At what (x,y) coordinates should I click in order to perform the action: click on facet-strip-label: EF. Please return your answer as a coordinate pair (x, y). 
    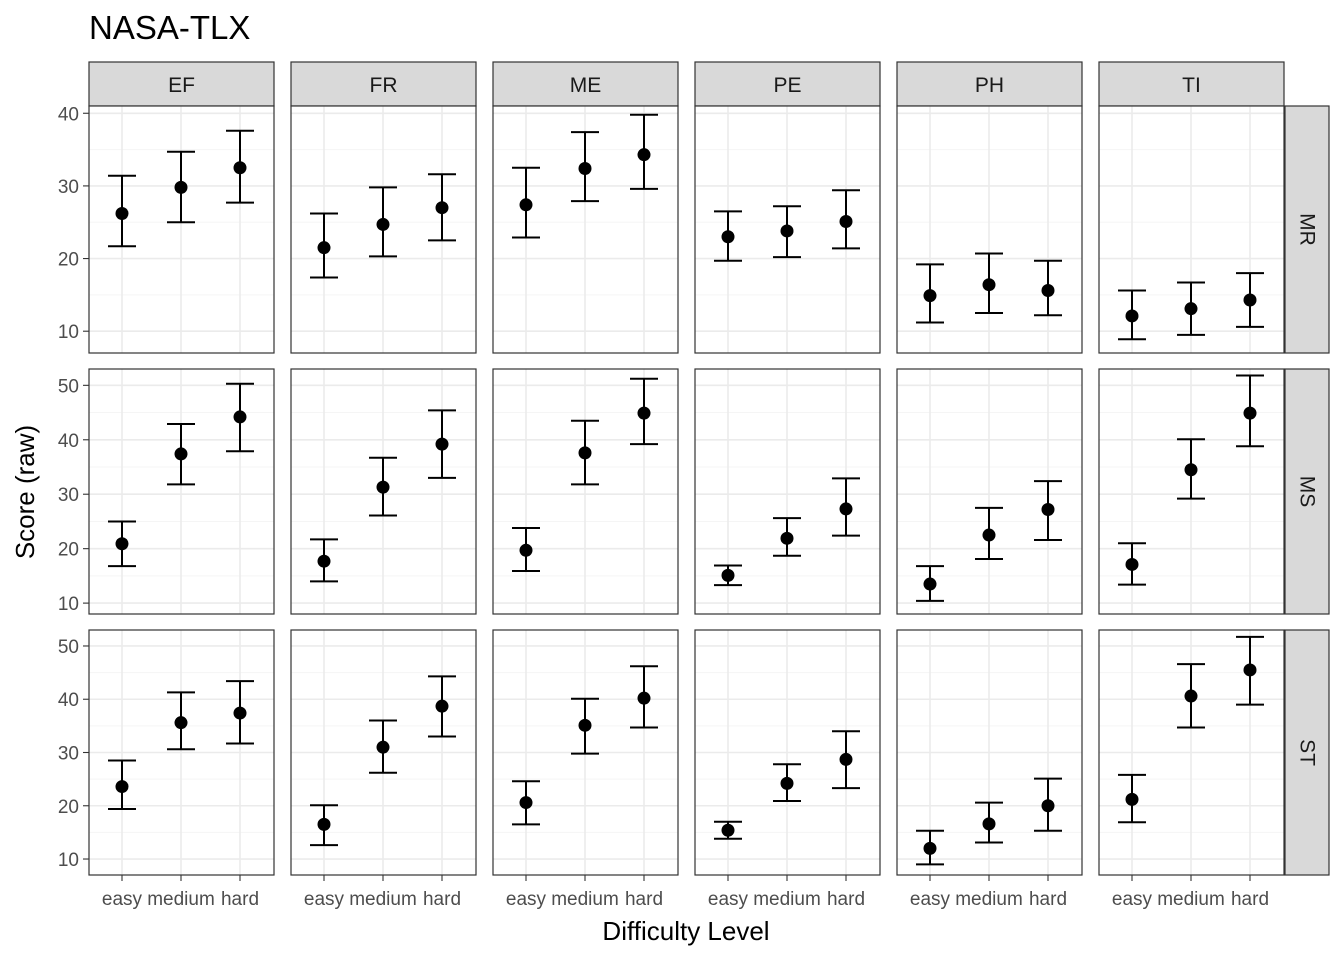
    Looking at the image, I should click on (181, 85).